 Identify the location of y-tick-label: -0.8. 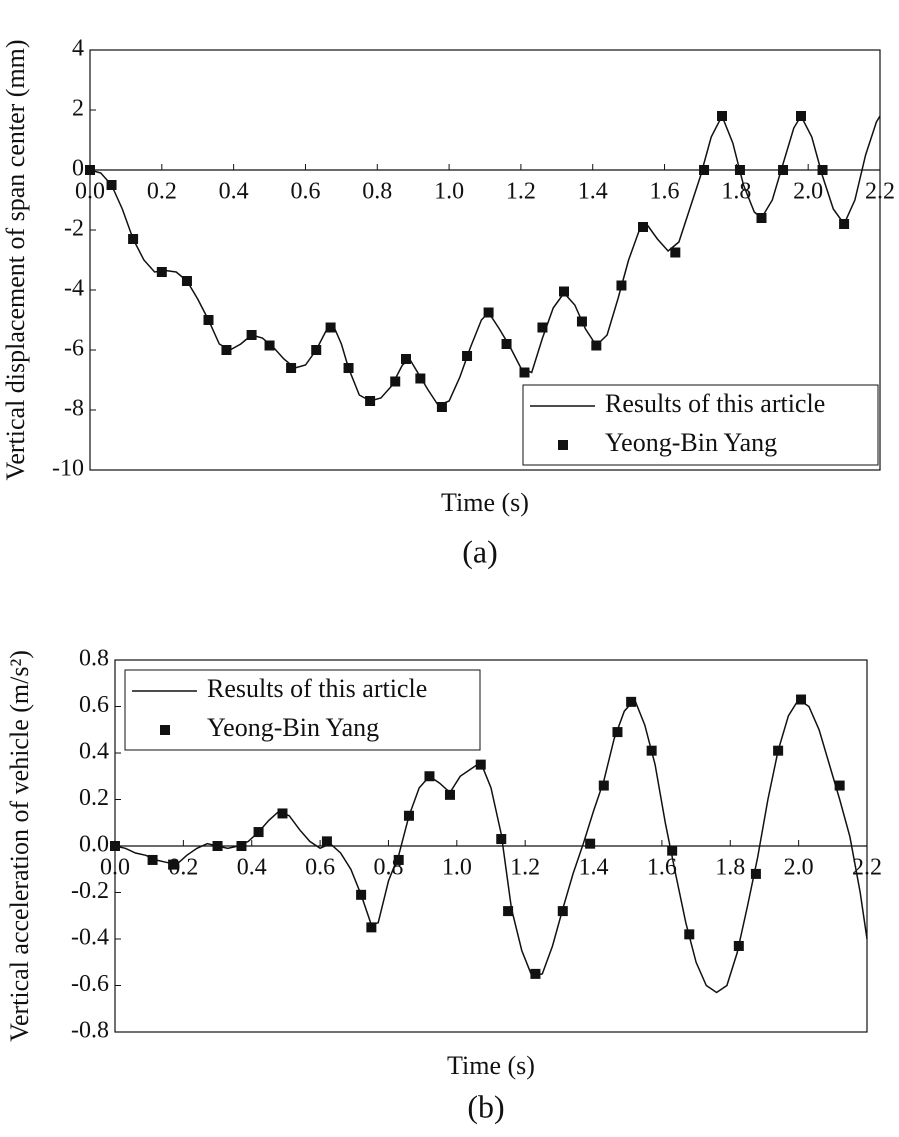
(90, 1031).